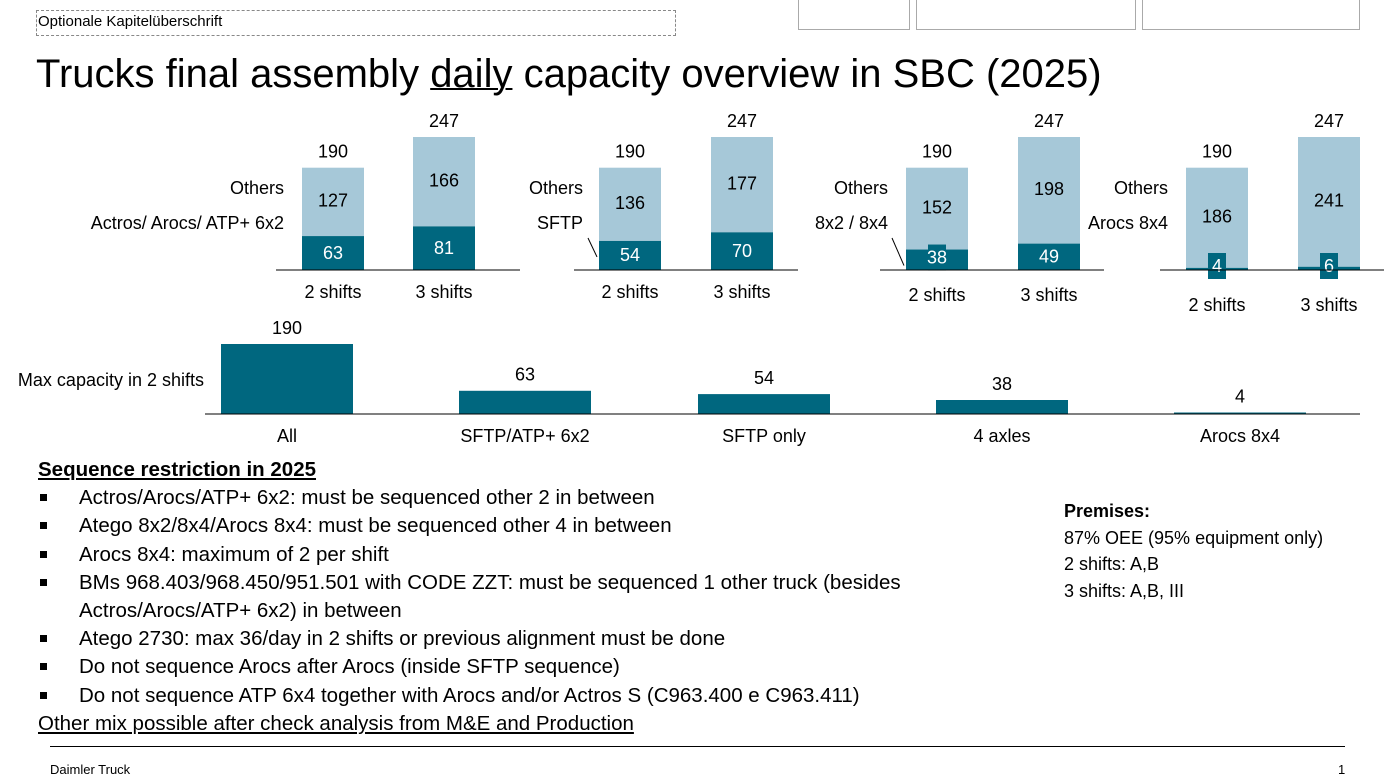  I want to click on premises-line: 2 shifts: A,B, so click(1112, 564).